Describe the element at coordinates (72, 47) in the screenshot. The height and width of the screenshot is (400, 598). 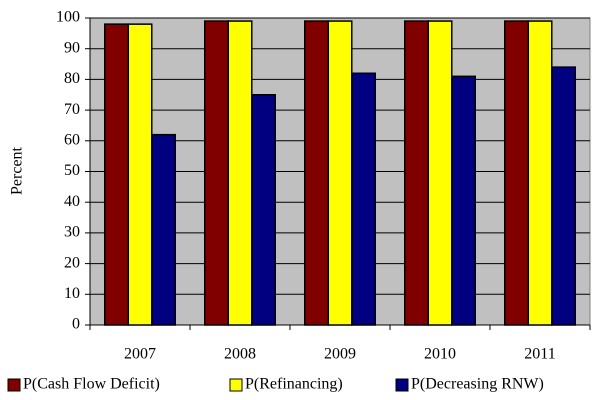
I see `y-tick-label: 90` at that location.